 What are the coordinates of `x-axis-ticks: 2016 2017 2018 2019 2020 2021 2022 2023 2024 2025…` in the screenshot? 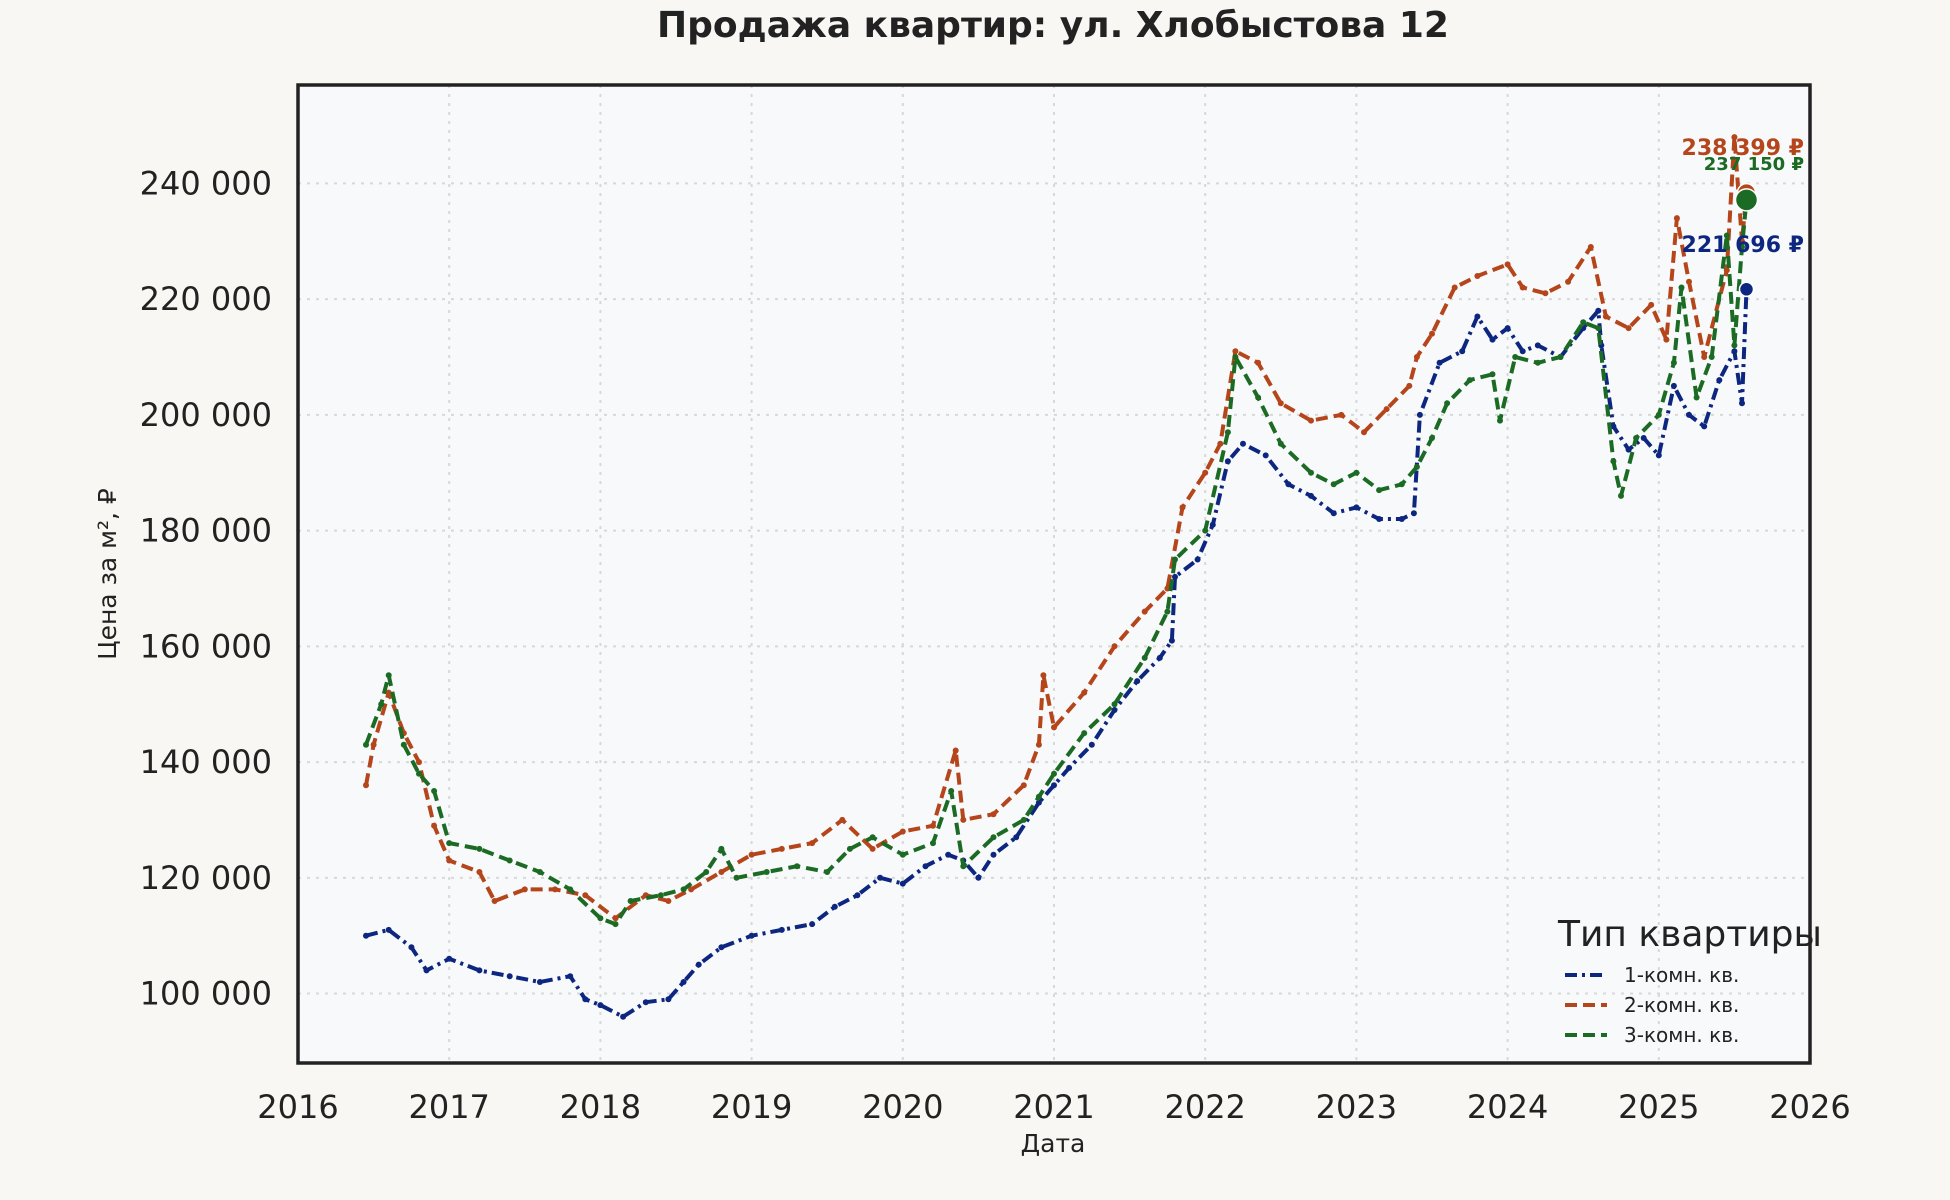 It's located at (1053, 1107).